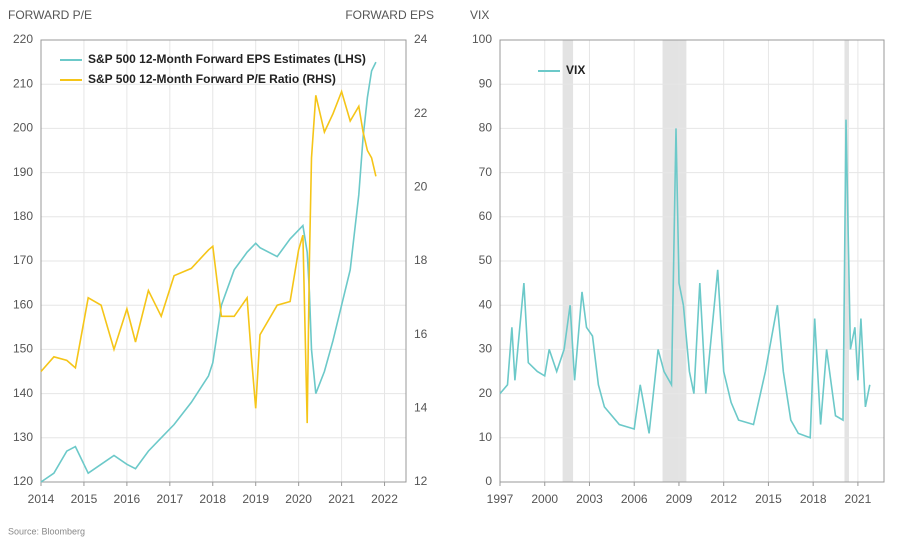 The image size is (899, 543). Describe the element at coordinates (298, 499) in the screenshot. I see `x-tick-label: 2020` at that location.